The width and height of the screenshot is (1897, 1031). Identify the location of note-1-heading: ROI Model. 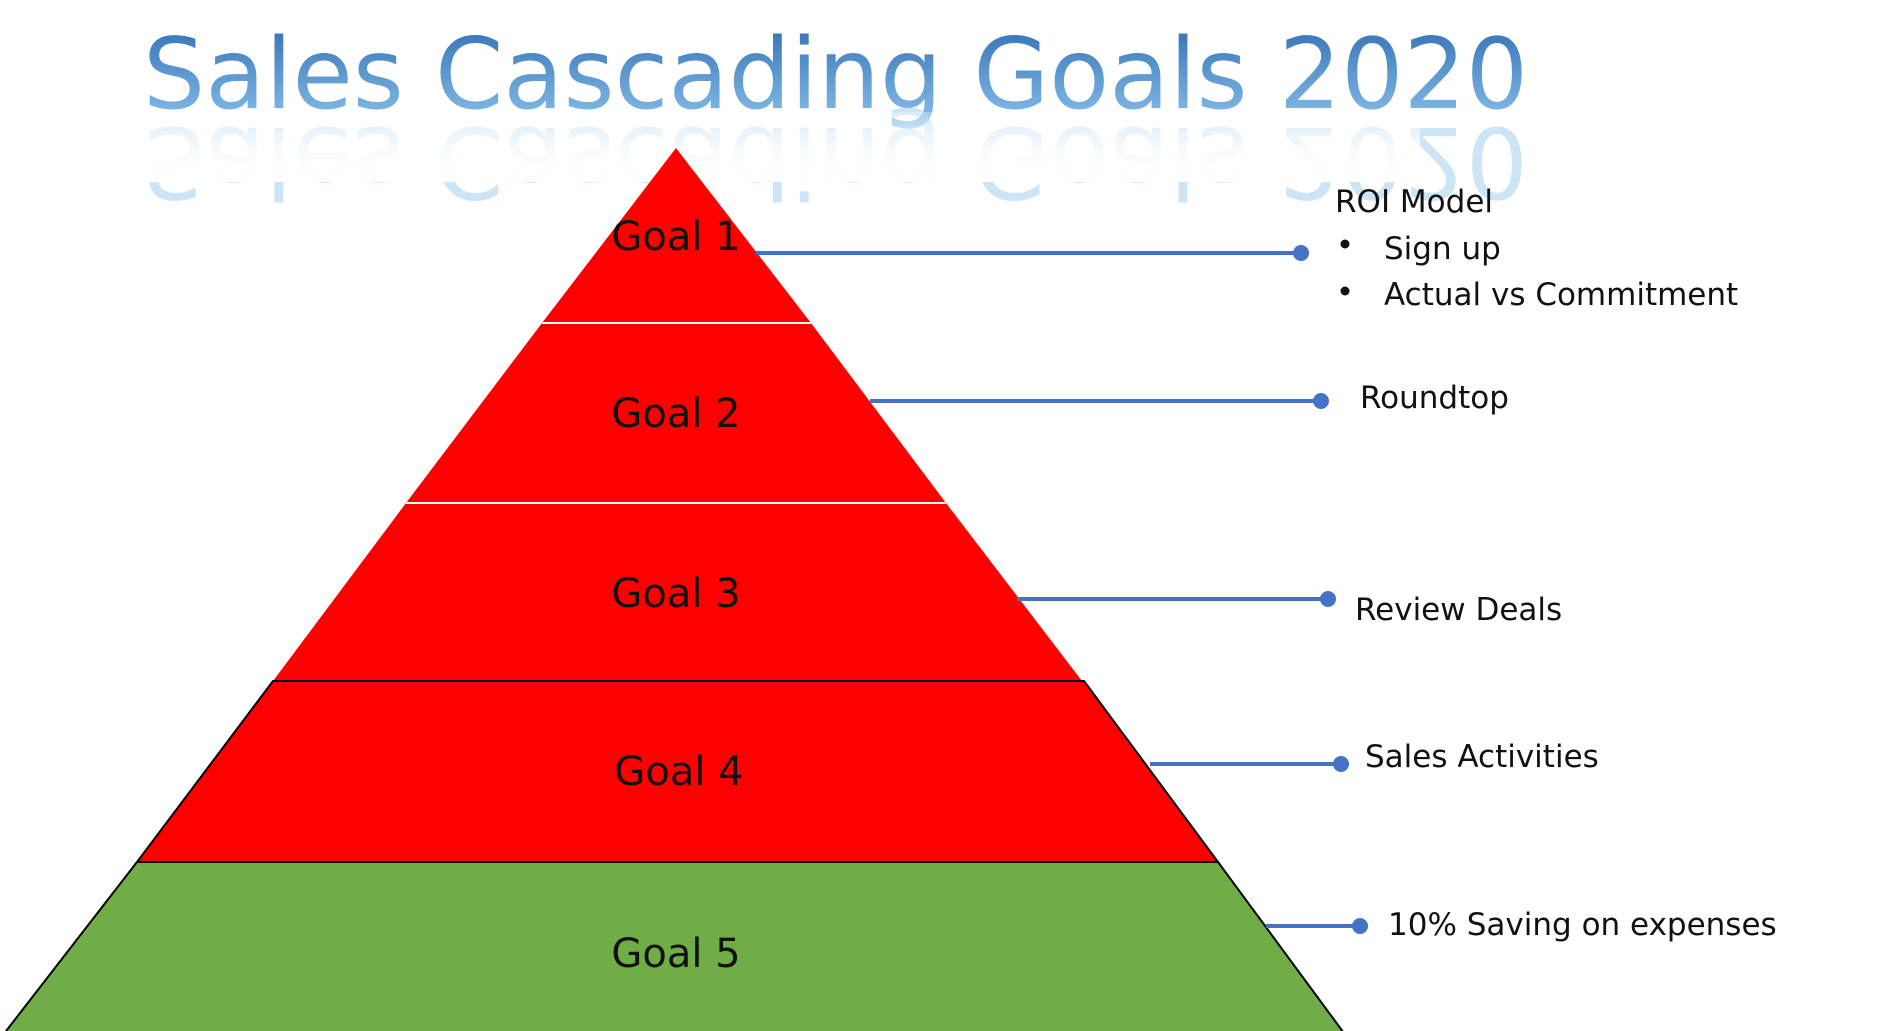
(1414, 202).